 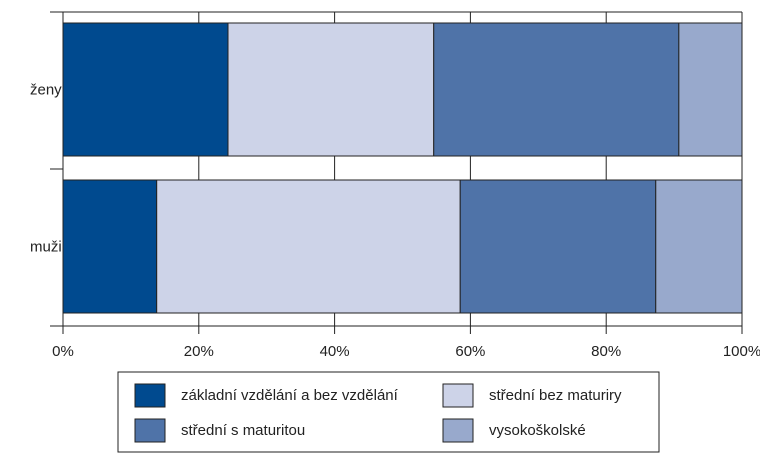 I want to click on x-tick-label: 100%, so click(x=741, y=351).